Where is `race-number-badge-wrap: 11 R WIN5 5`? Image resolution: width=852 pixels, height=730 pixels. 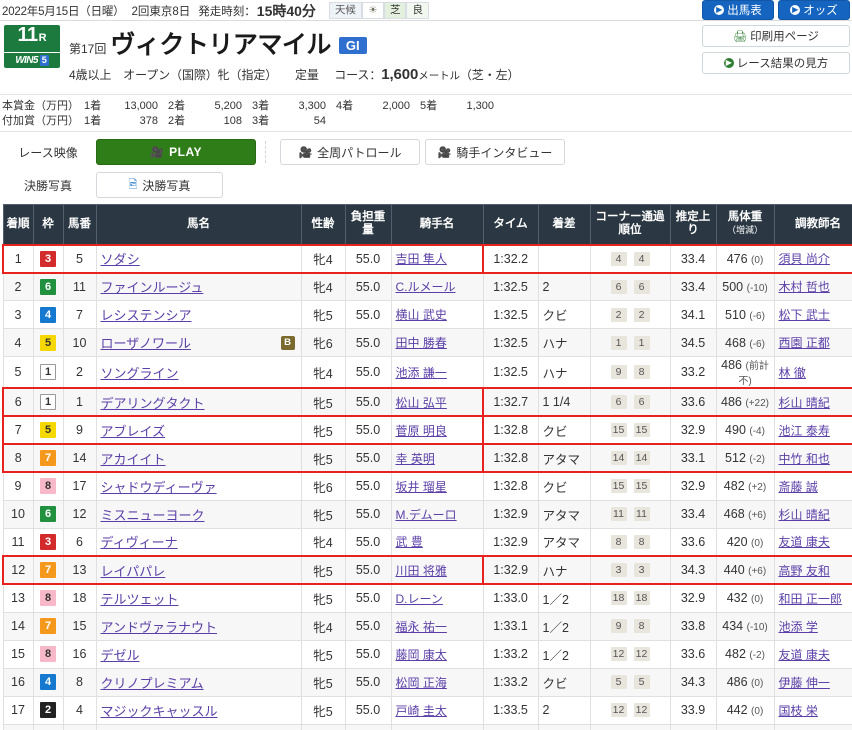
race-number-badge-wrap: 11 R WIN5 5 is located at coordinates (32, 46).